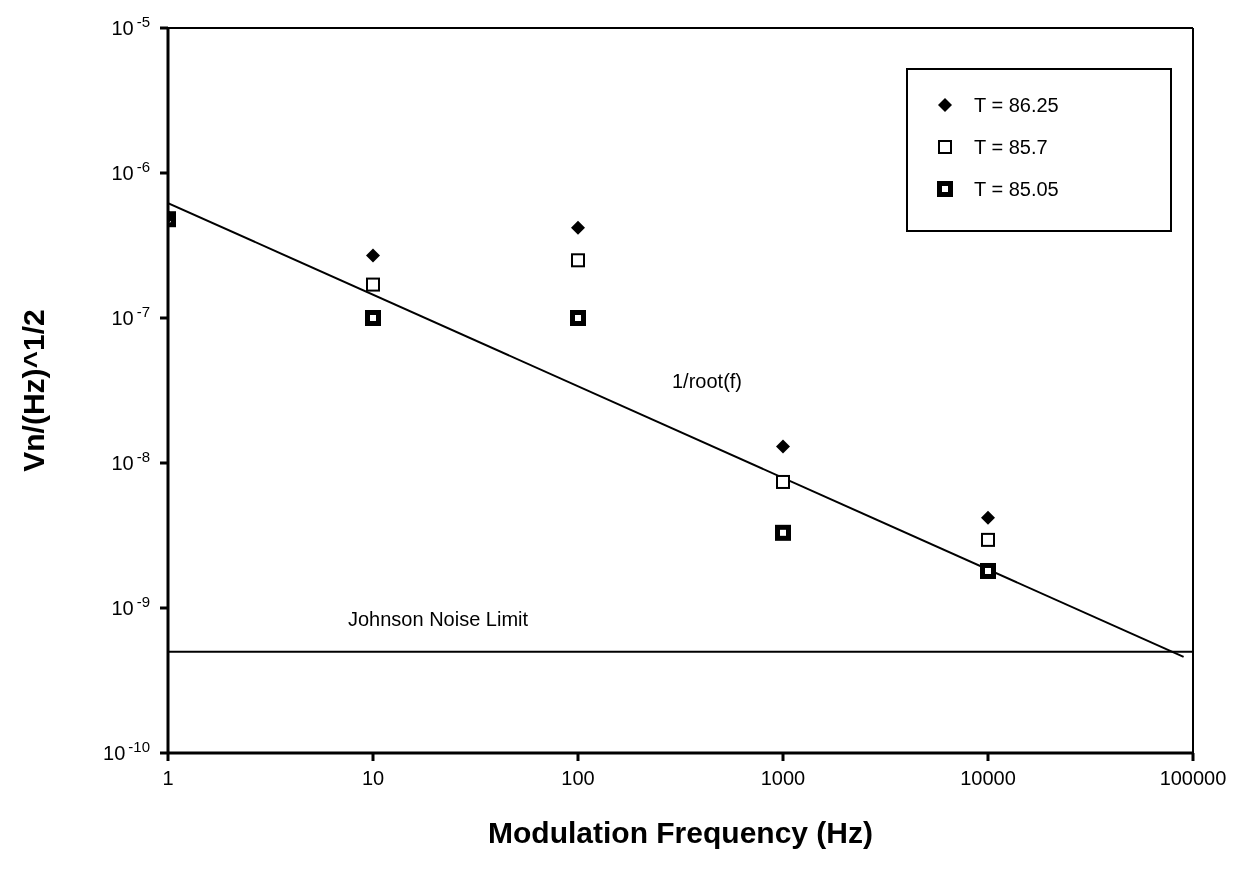  What do you see at coordinates (33, 390) in the screenshot?
I see `y-axis-title: Vn/(Hz)^1/2` at bounding box center [33, 390].